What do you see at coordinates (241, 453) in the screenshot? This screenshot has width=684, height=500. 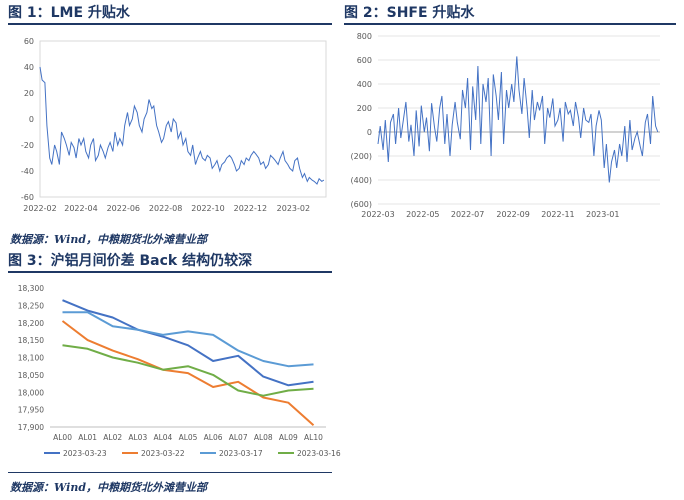 I see `legend-label: 2023-03-17` at bounding box center [241, 453].